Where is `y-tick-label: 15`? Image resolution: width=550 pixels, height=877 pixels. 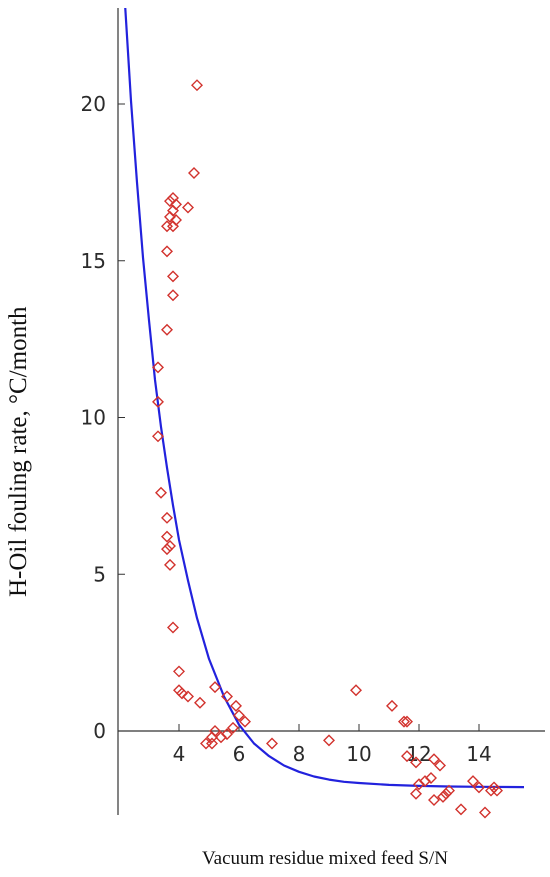 y-tick-label: 15 is located at coordinates (93, 261).